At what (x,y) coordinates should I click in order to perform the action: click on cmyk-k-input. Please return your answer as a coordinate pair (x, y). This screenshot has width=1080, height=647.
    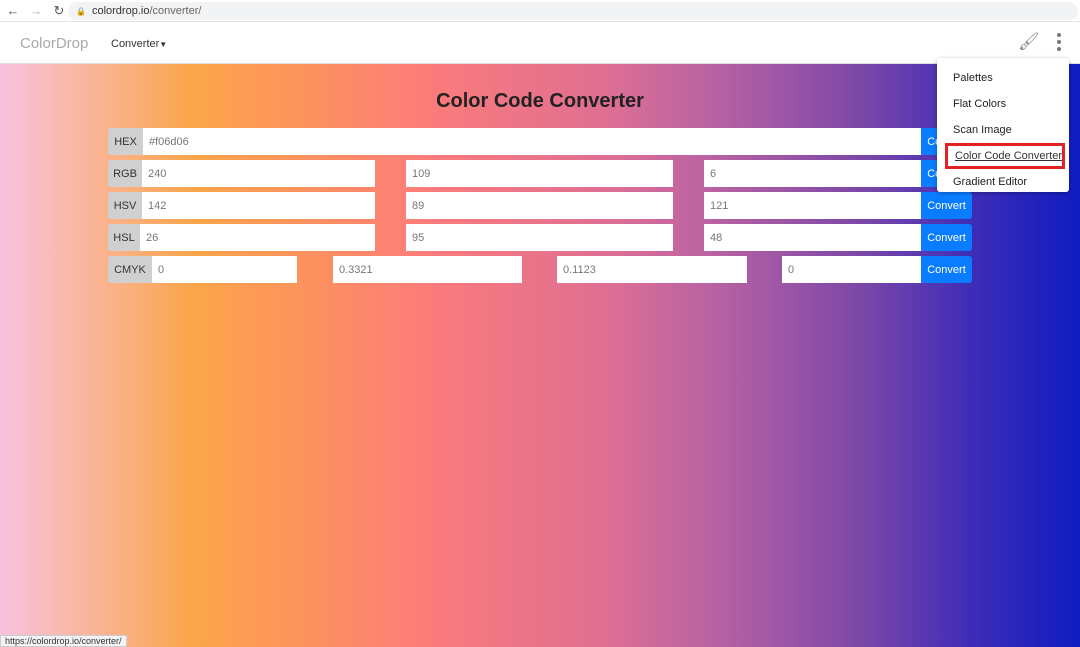
    Looking at the image, I should click on (851, 269).